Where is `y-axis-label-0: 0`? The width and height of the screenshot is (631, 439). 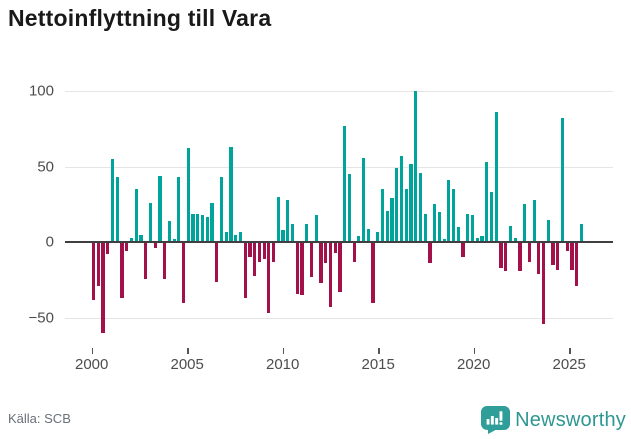
y-axis-label-0: 0 is located at coordinates (49, 242).